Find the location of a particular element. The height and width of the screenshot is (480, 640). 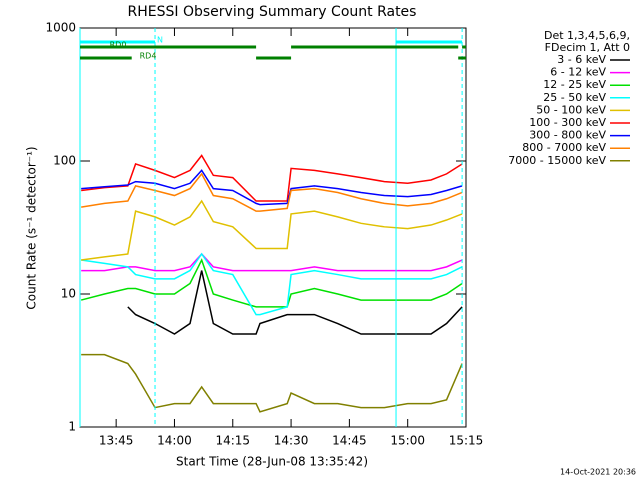

x-tick-label: 14:15 is located at coordinates (232, 441).